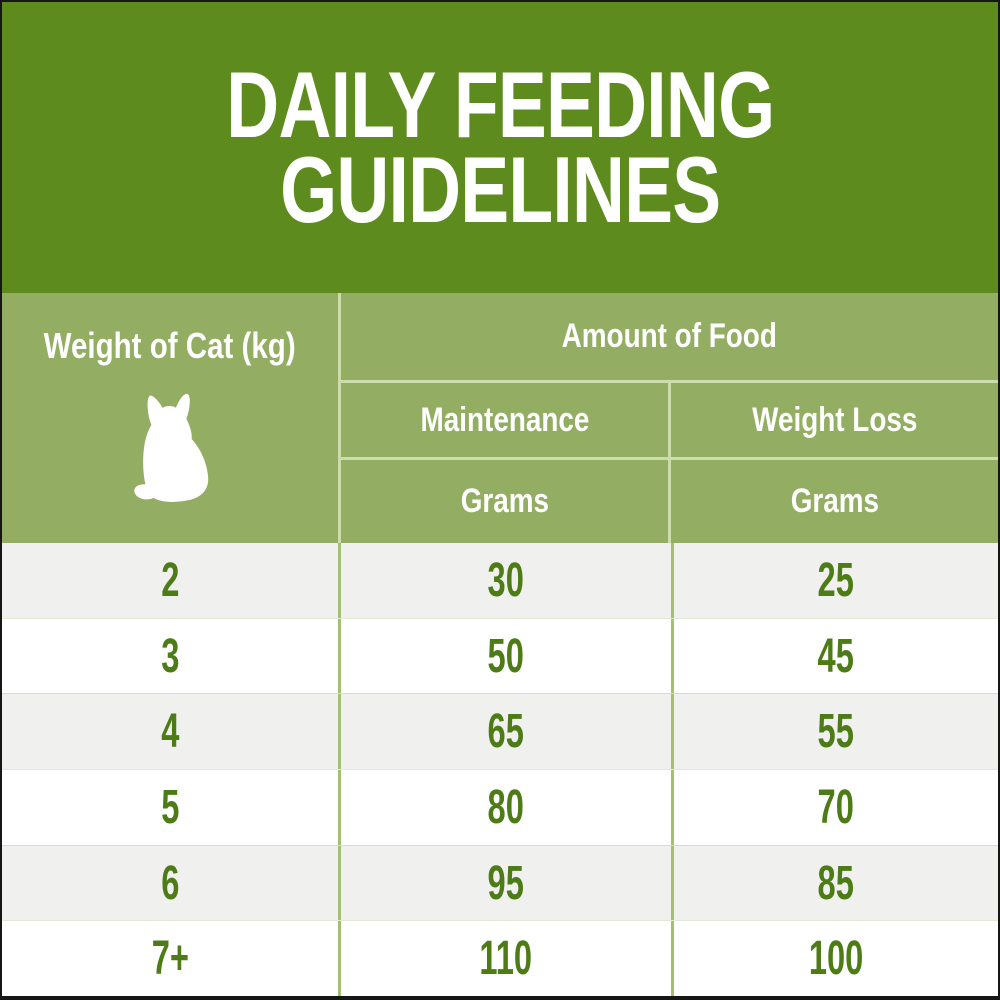 This screenshot has width=1000, height=1000. I want to click on maintenance-value: 95, so click(506, 883).